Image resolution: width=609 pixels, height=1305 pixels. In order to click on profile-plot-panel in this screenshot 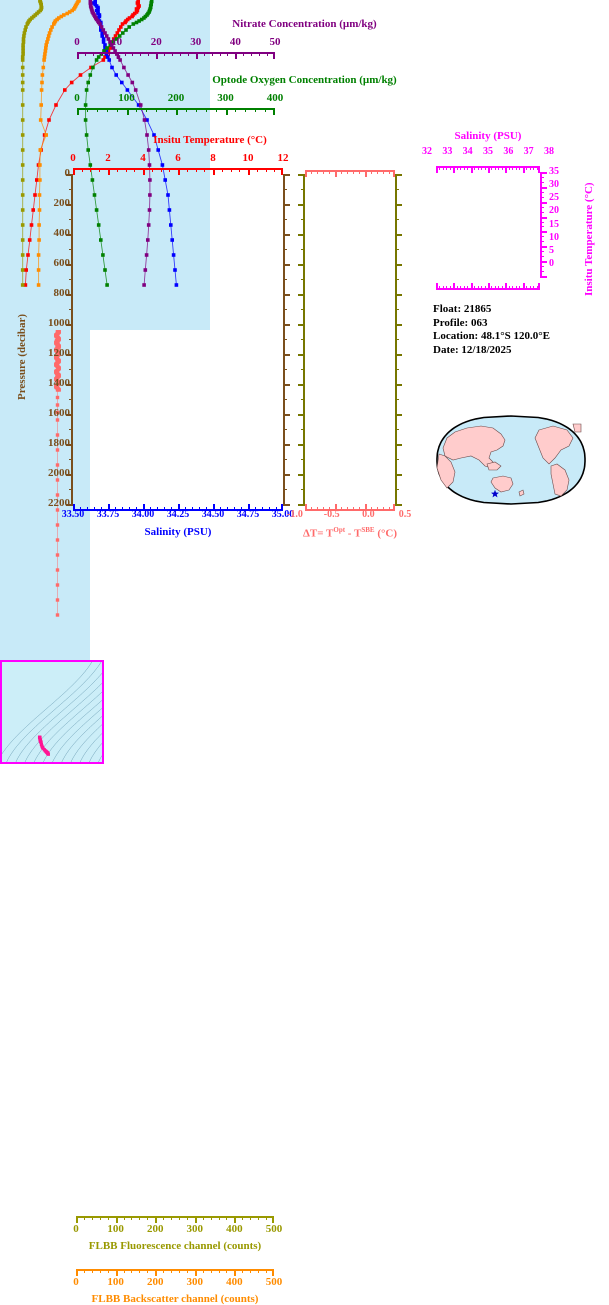, I will do `click(105, 165)`.